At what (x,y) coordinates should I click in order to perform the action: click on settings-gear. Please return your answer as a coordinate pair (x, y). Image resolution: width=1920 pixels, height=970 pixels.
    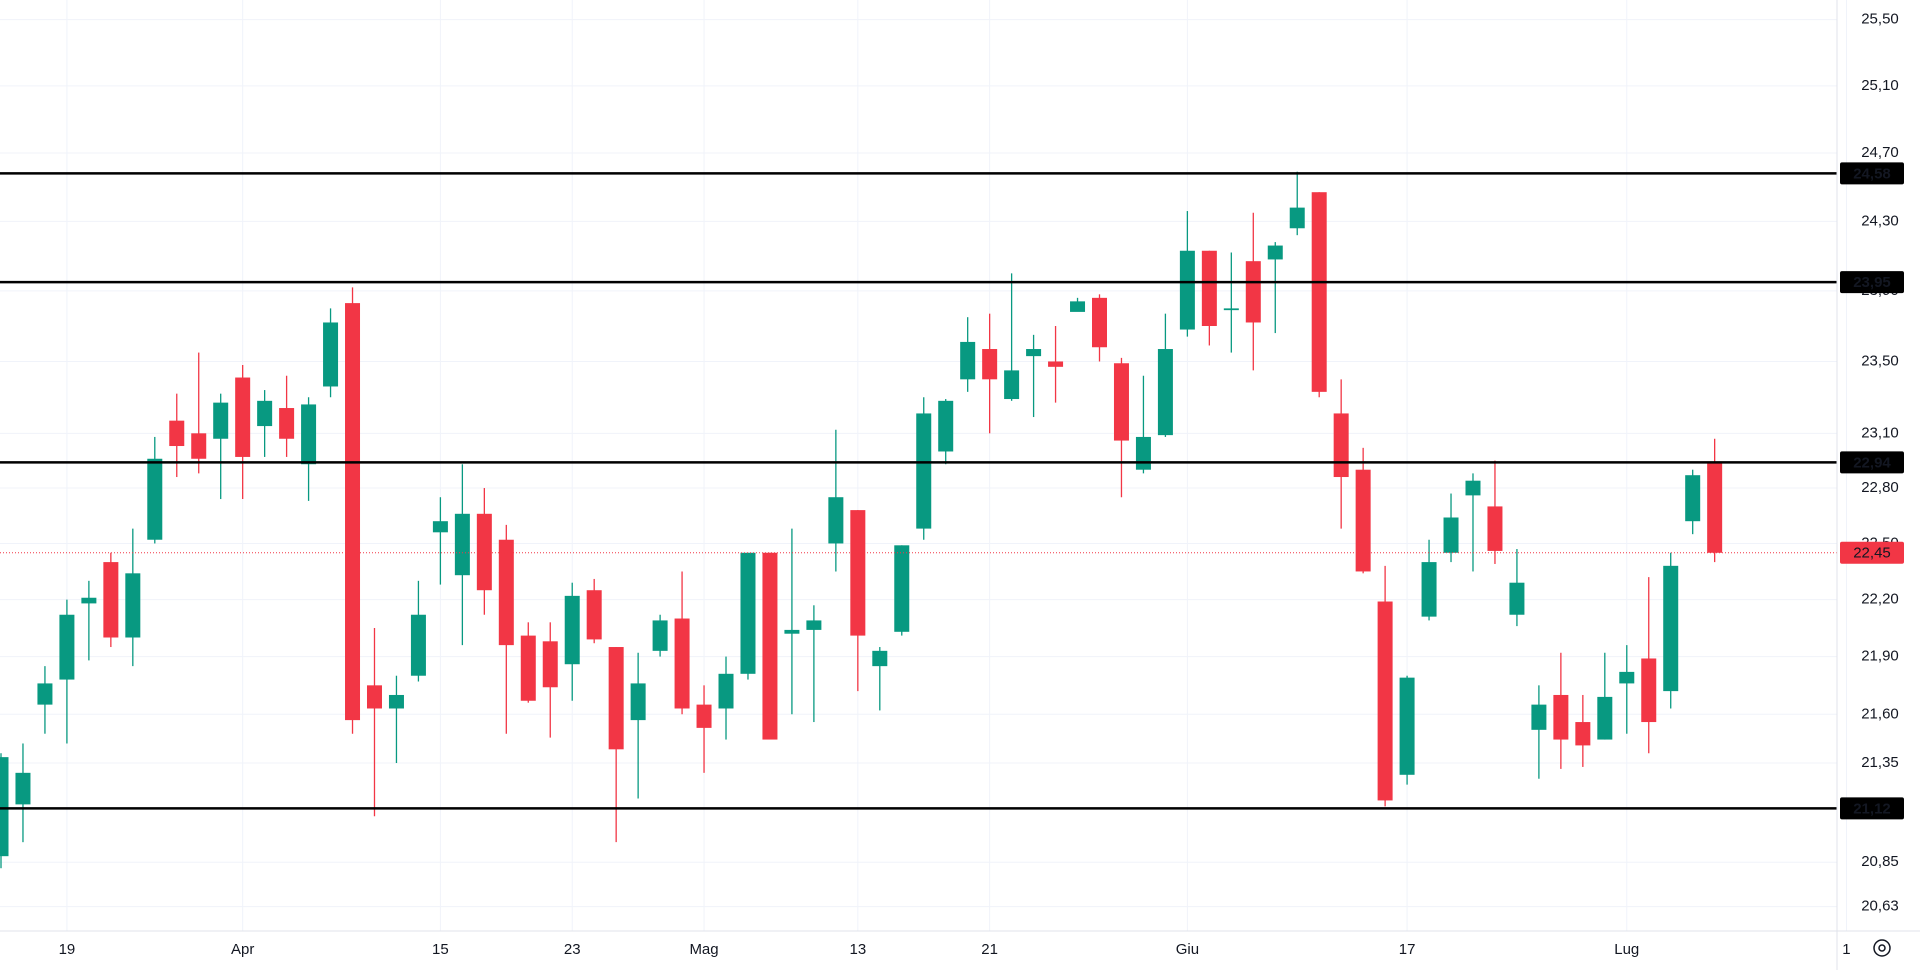
    Looking at the image, I should click on (1882, 948).